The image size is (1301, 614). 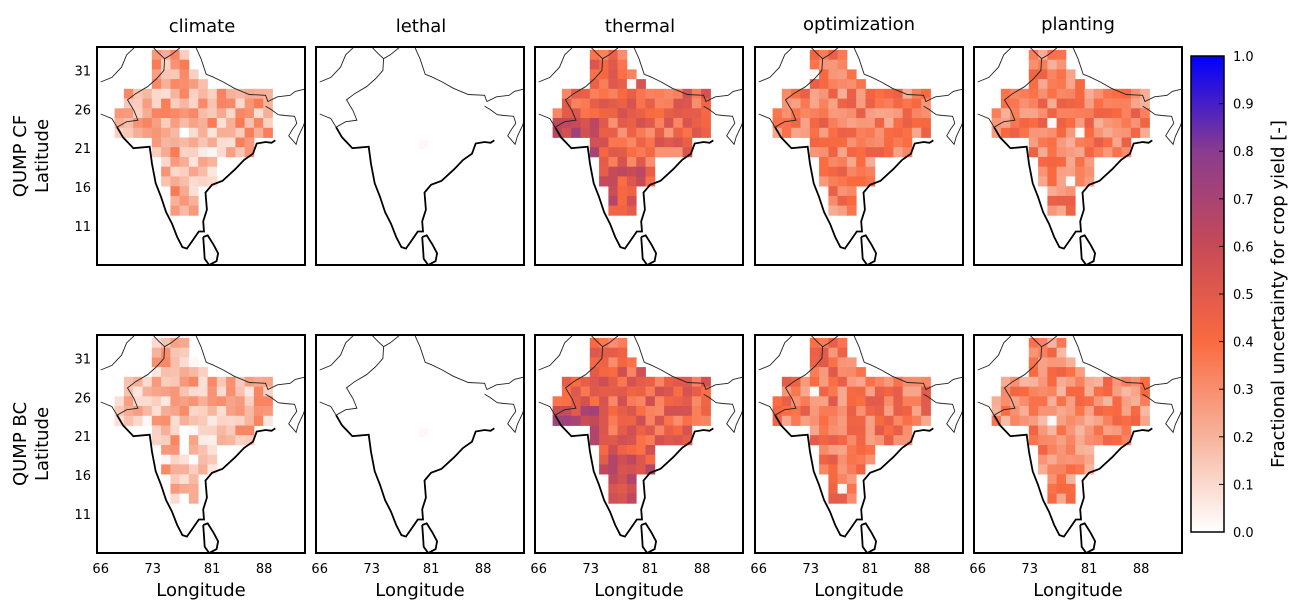 I want to click on map-panel-thermal-cf, so click(x=639, y=156).